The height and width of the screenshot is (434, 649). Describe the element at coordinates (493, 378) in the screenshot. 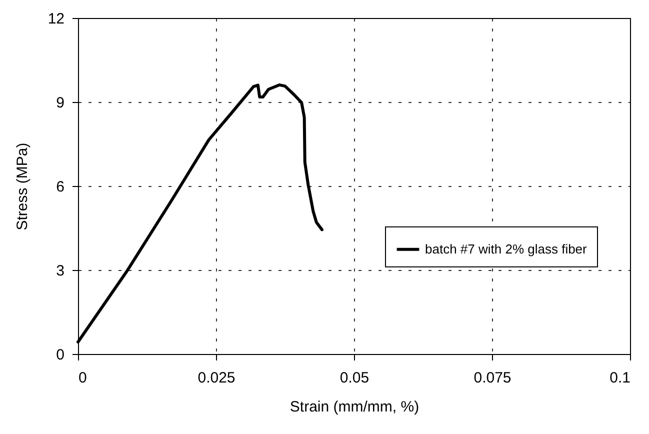

I see `x-tick-label: 0.075` at that location.